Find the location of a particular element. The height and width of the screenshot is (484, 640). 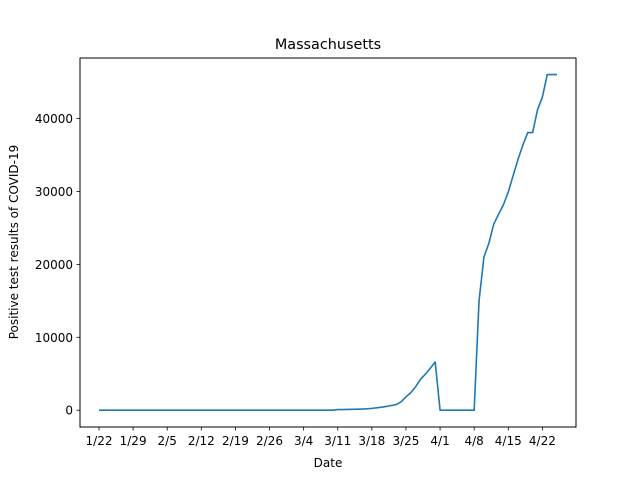

y-tick-label: 0 is located at coordinates (69, 411).